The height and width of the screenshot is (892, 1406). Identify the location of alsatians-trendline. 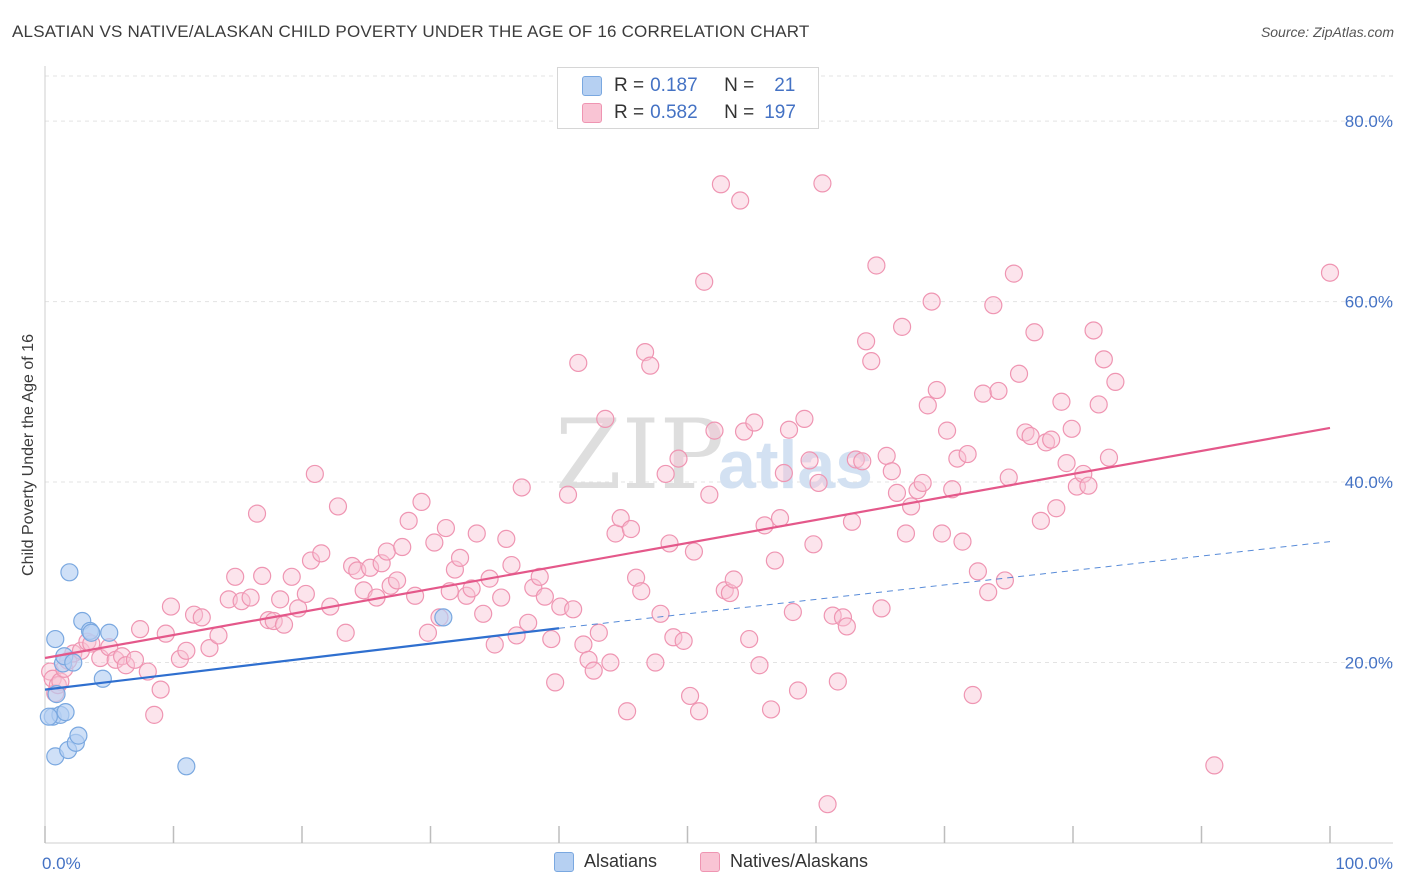
(302, 659).